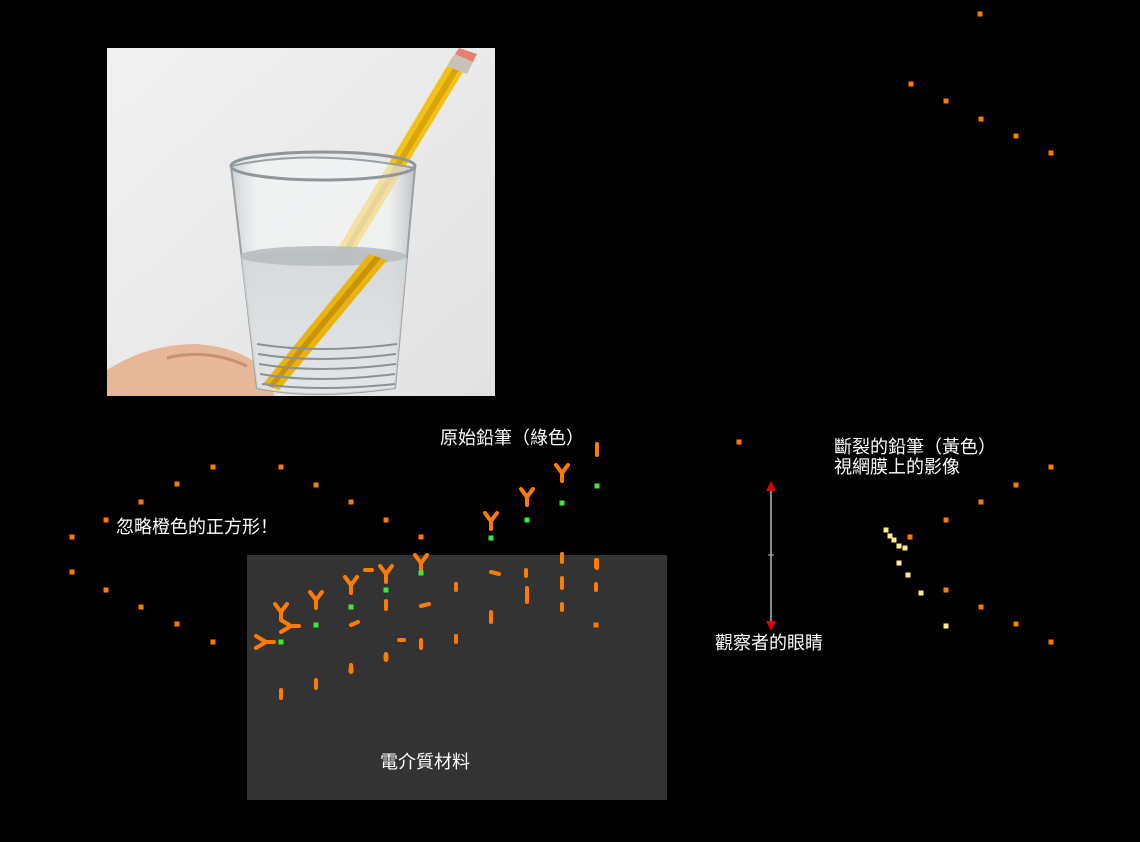 This screenshot has width=1140, height=842. Describe the element at coordinates (769, 643) in the screenshot. I see `observer-eye-label: 觀察者的眼睛` at that location.